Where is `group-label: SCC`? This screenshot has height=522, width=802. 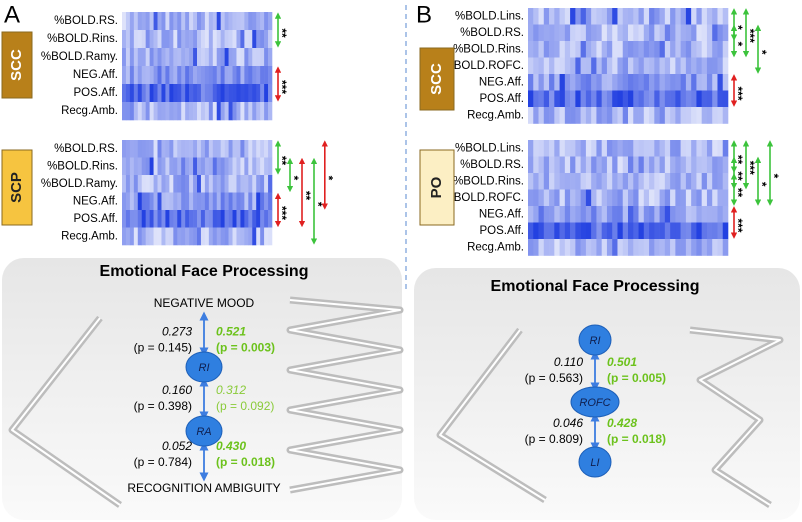 group-label: SCC is located at coordinates (16, 65).